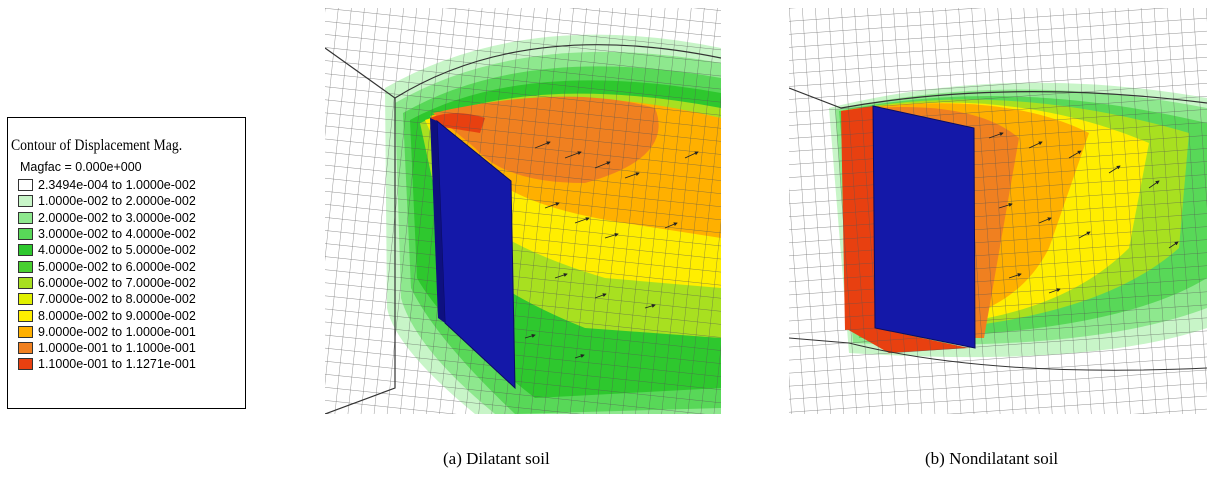 This screenshot has width=1214, height=481. Describe the element at coordinates (117, 315) in the screenshot. I see `legend-label: 8.0000e-002 to 9.0000e-002` at that location.